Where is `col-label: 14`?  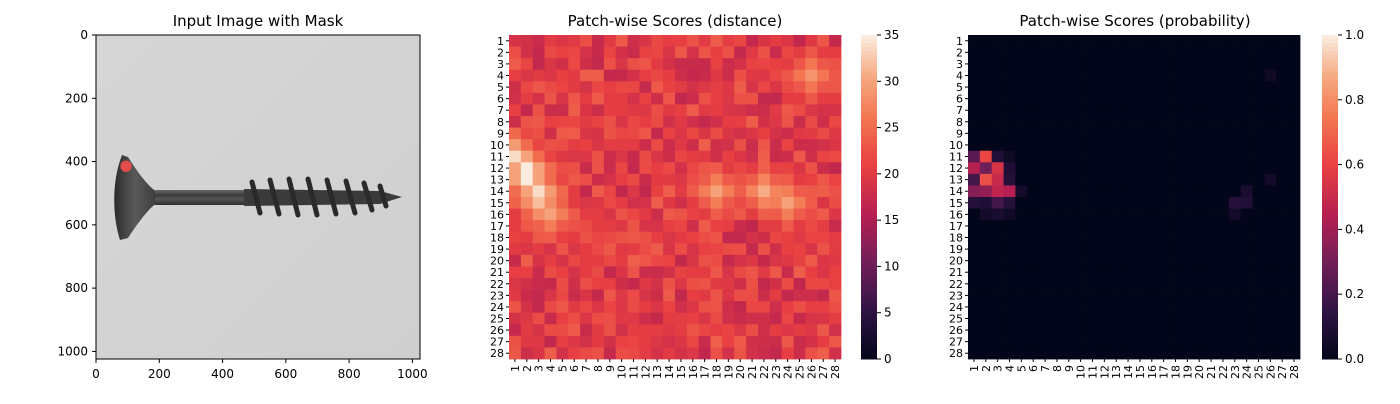 col-label: 14 is located at coordinates (669, 372).